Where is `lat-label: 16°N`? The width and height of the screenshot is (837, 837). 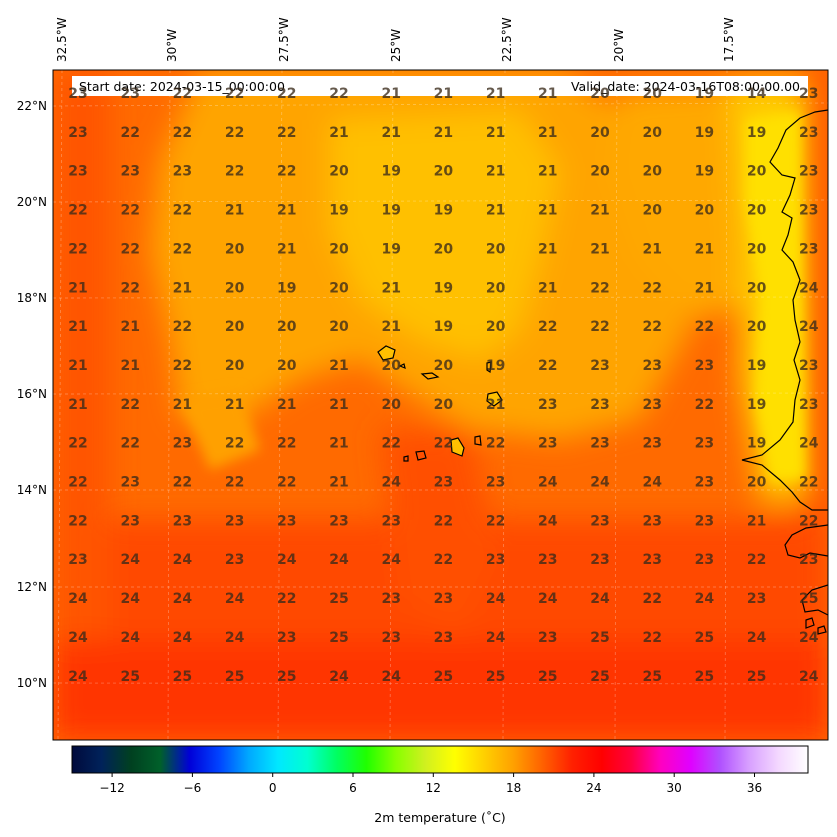 lat-label: 16°N is located at coordinates (32, 394).